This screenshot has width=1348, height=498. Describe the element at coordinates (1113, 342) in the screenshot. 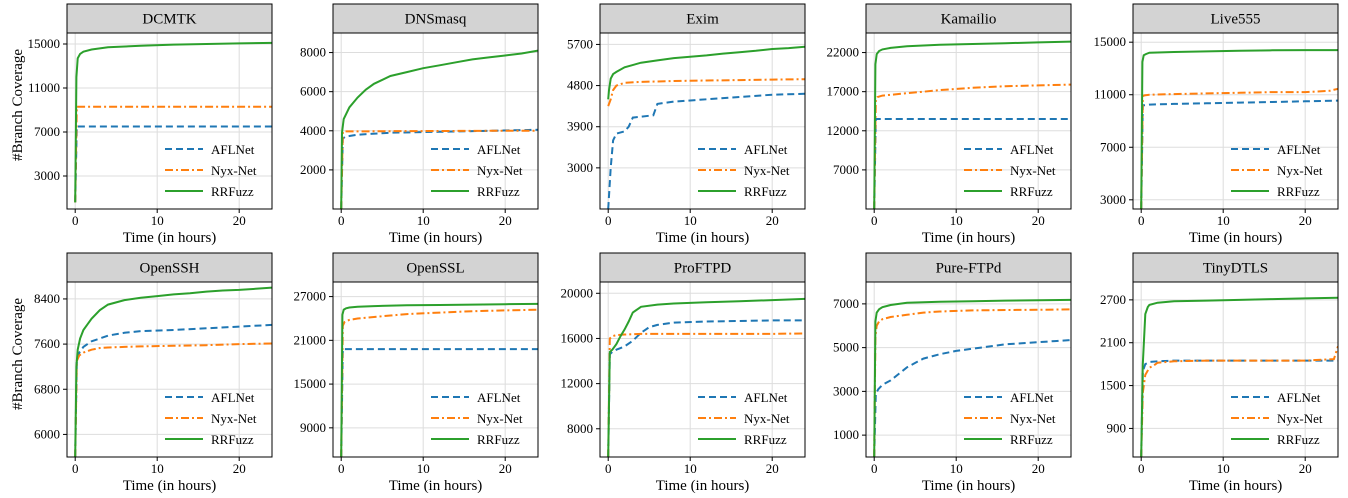

I see `y-tick-label: 2100` at that location.